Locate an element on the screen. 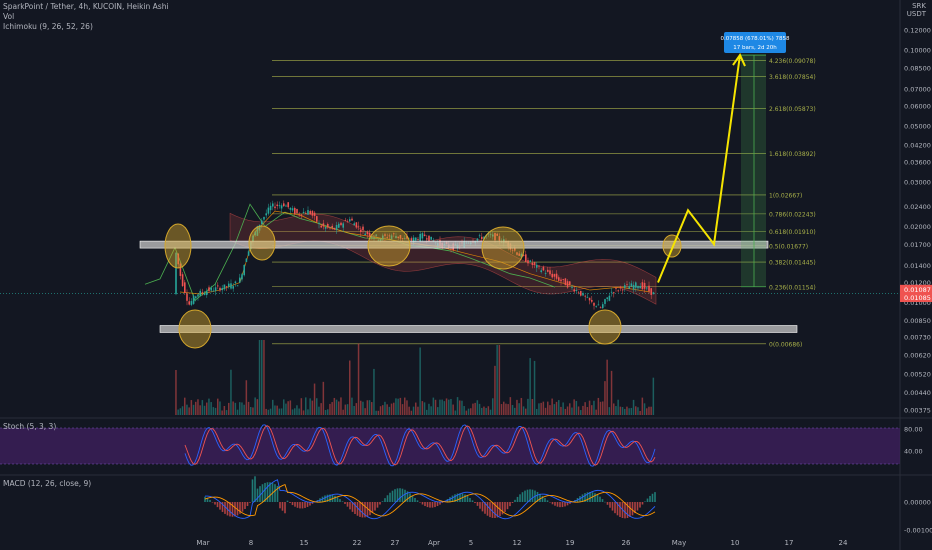 The width and height of the screenshot is (932, 550). stoch-legend: Stoch (5, 3, 3) is located at coordinates (30, 426).